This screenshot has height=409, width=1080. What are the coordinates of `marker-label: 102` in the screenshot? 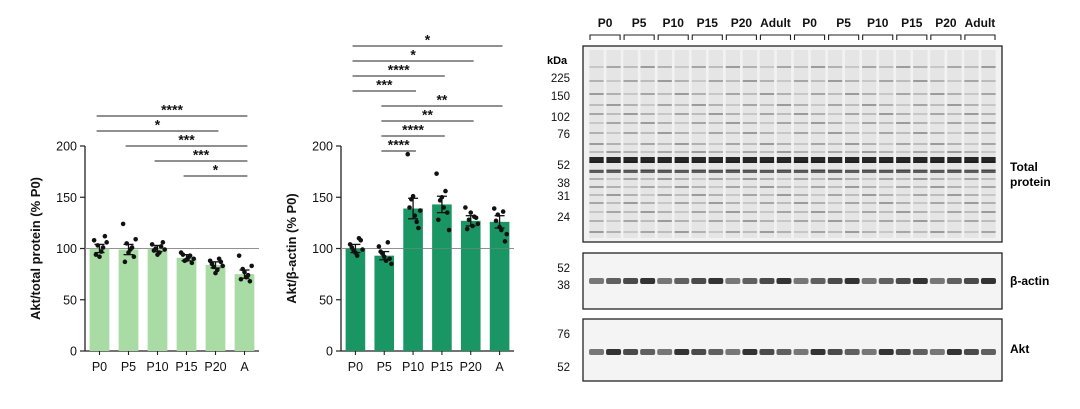 It's located at (560, 118).